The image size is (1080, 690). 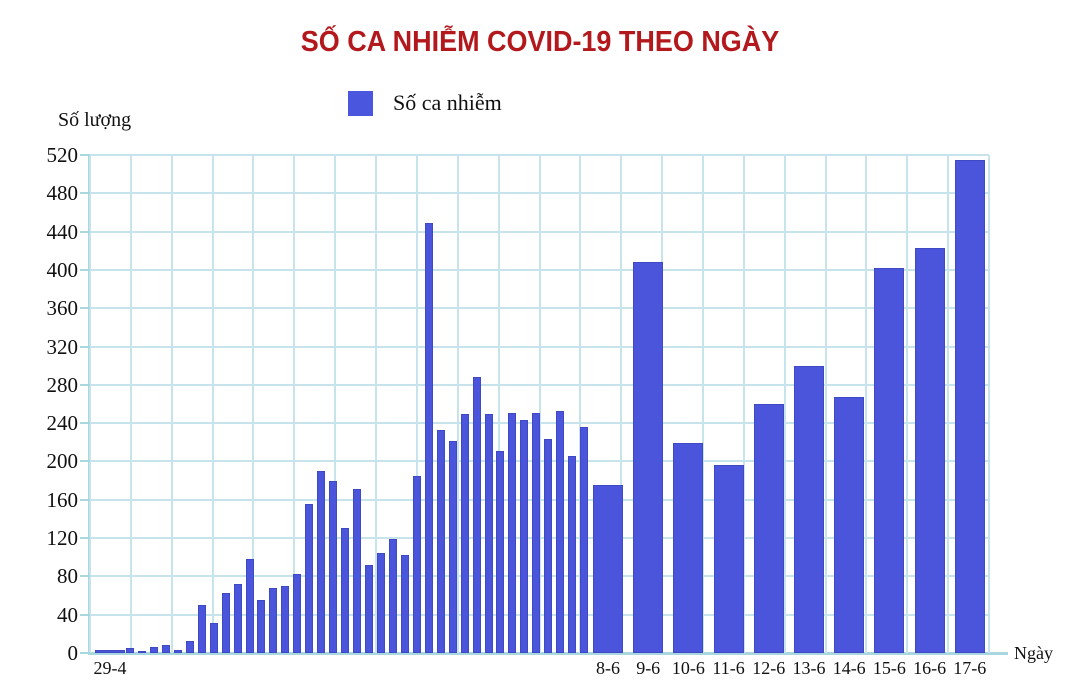 What do you see at coordinates (548, 653) in the screenshot?
I see `x-axis-line` at bounding box center [548, 653].